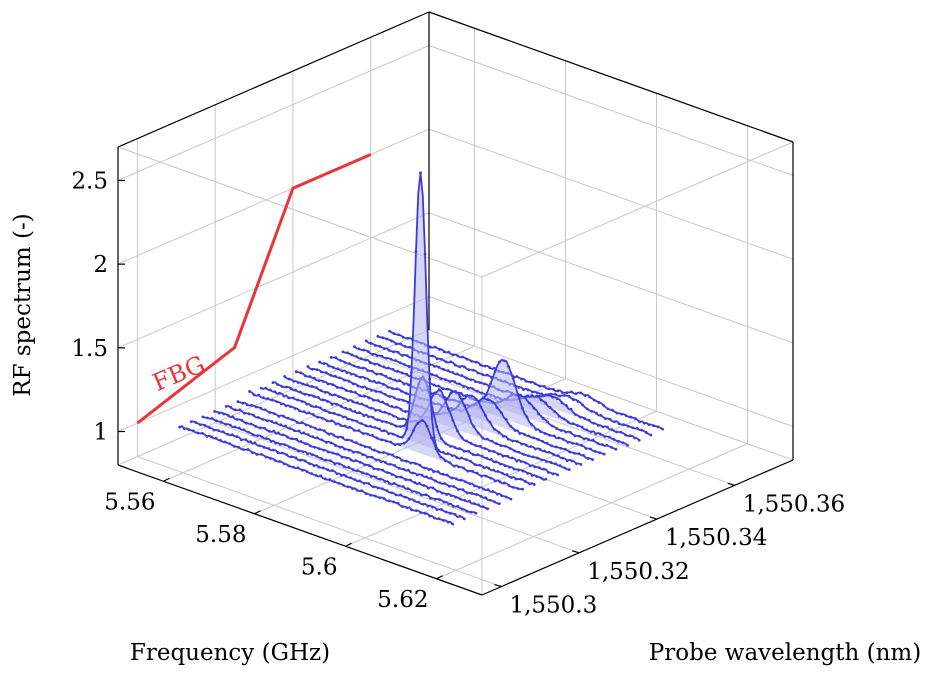 Image resolution: width=948 pixels, height=673 pixels. Describe the element at coordinates (230, 653) in the screenshot. I see `x-axis-label: Frequency (GHz)` at that location.